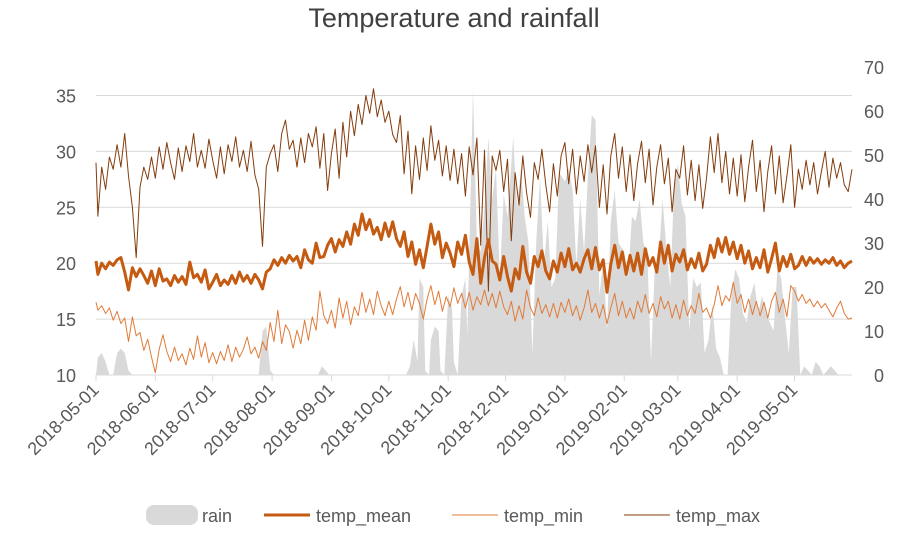 The width and height of the screenshot is (900, 541). Describe the element at coordinates (874, 68) in the screenshot. I see `y-right-tick-label: 70` at that location.